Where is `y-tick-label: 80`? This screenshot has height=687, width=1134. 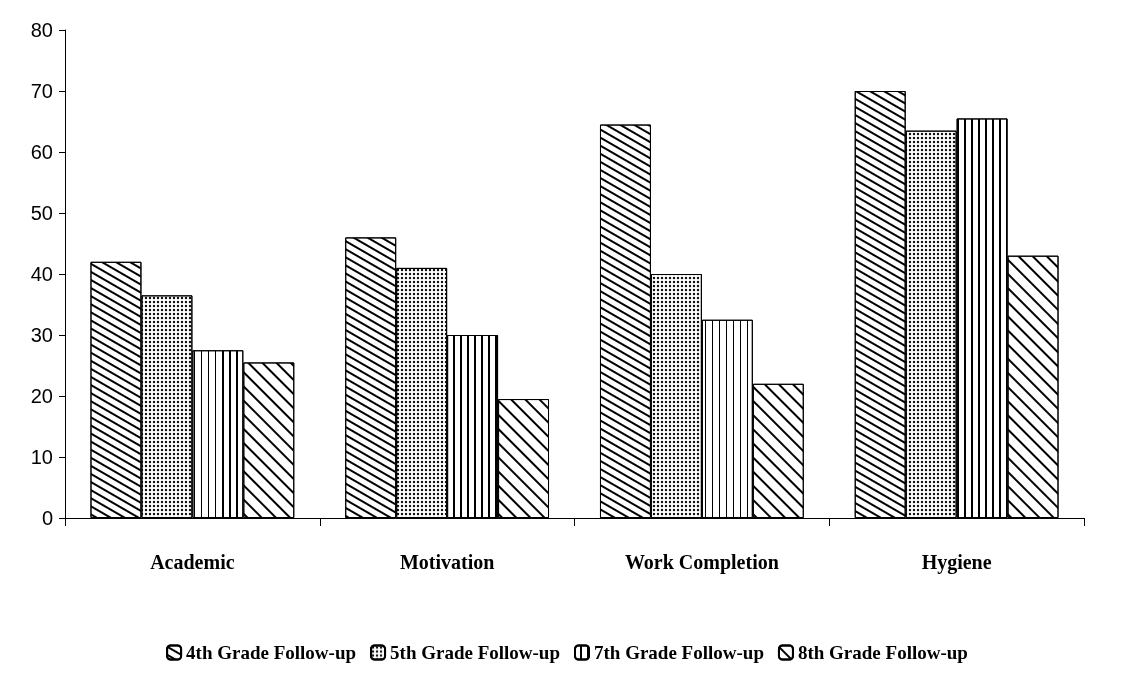
y-tick-label: 80 is located at coordinates (41, 30).